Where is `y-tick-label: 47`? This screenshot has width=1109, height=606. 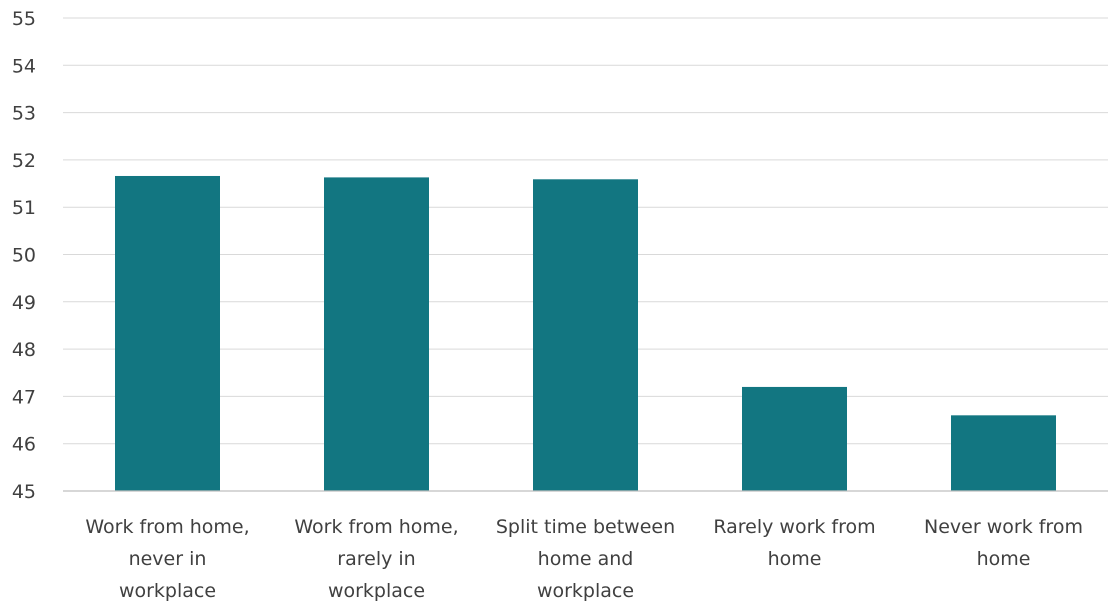 y-tick-label: 47 is located at coordinates (24, 397).